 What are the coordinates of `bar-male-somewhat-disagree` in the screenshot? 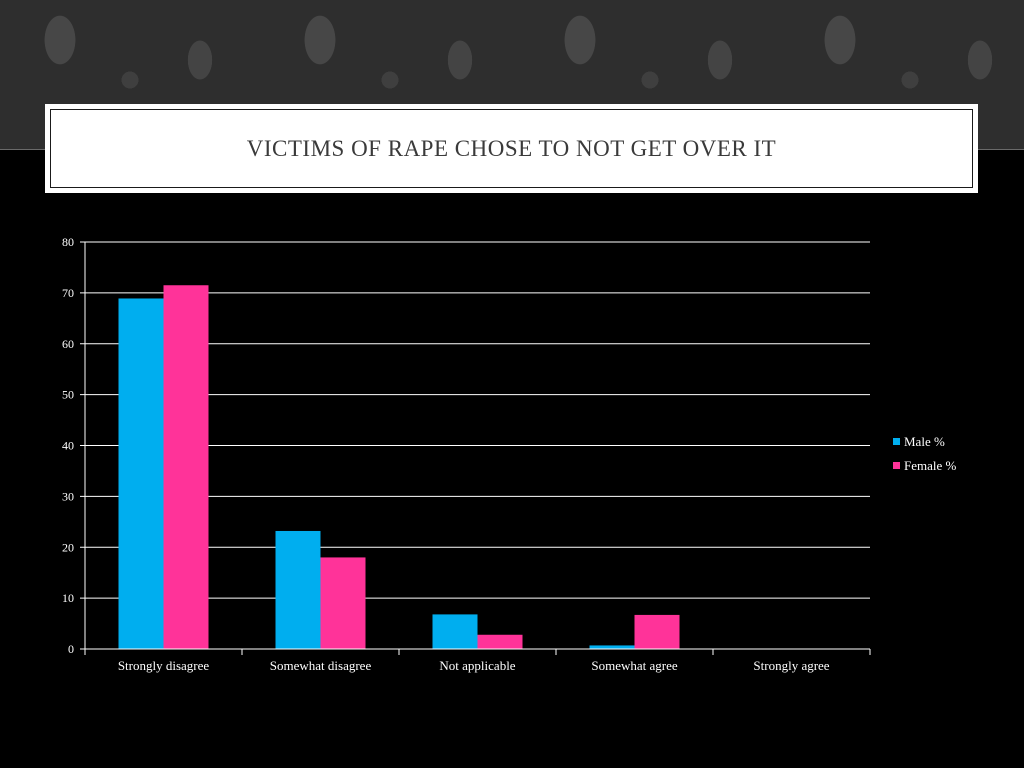 It's located at (298, 589).